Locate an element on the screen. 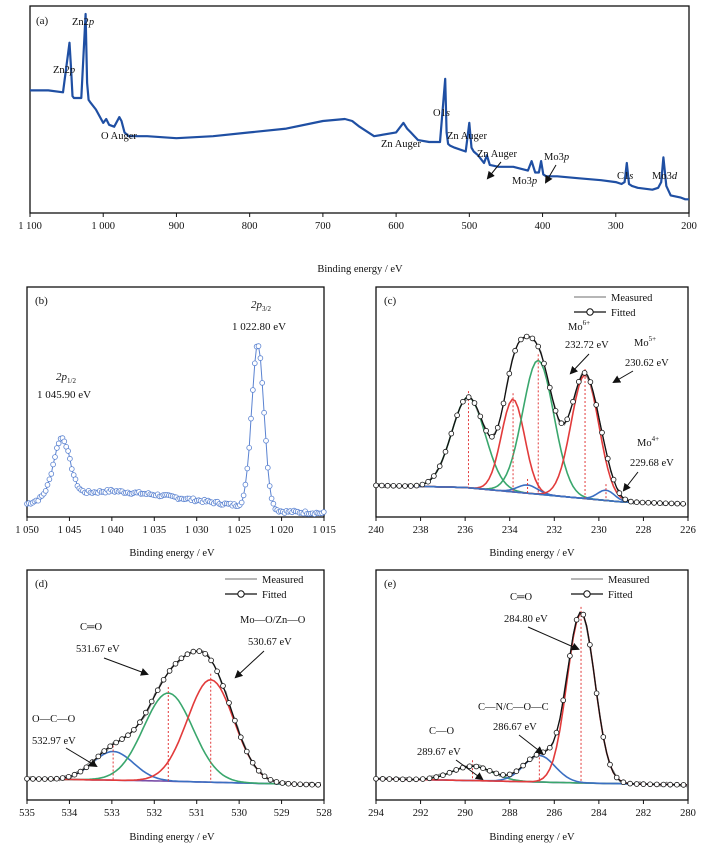  arrow-c-o-ether is located at coordinates (469, 770).